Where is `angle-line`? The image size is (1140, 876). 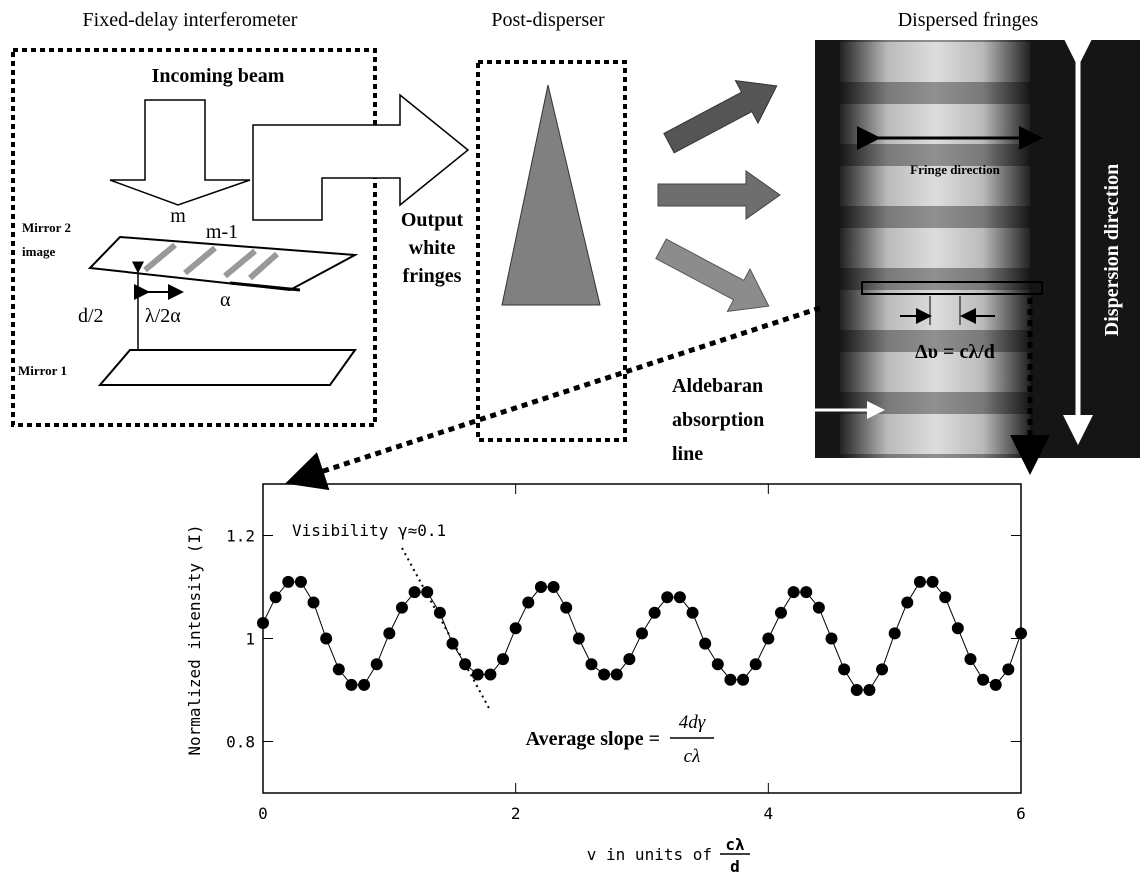
angle-line is located at coordinates (265, 286).